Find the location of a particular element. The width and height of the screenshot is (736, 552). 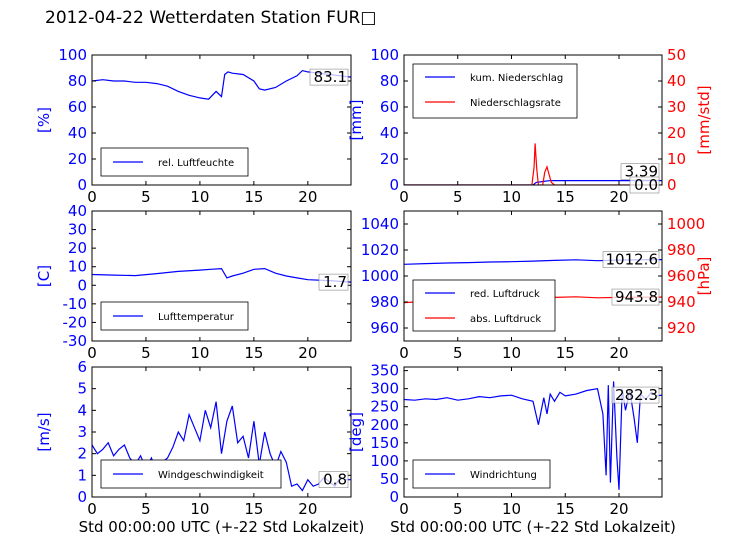

last-value-label: 83.1 is located at coordinates (330, 77).